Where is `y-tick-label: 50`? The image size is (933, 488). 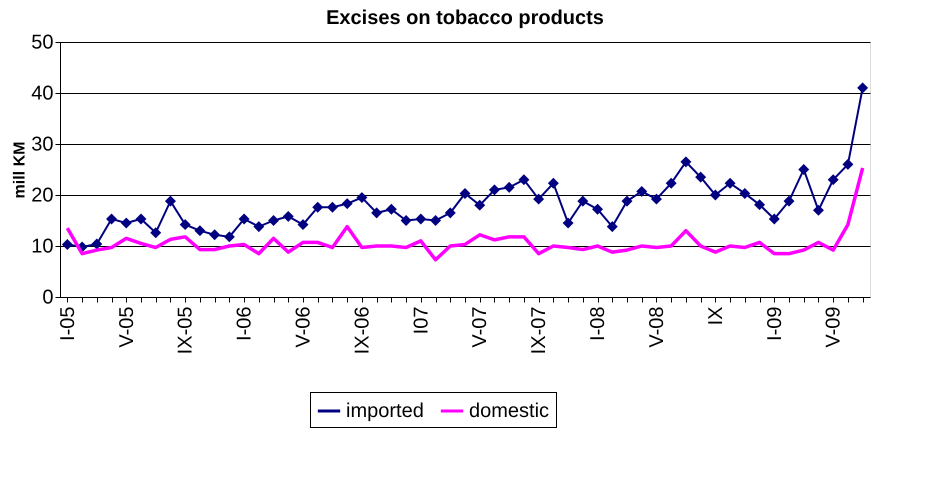
y-tick-label: 50 is located at coordinates (42, 43).